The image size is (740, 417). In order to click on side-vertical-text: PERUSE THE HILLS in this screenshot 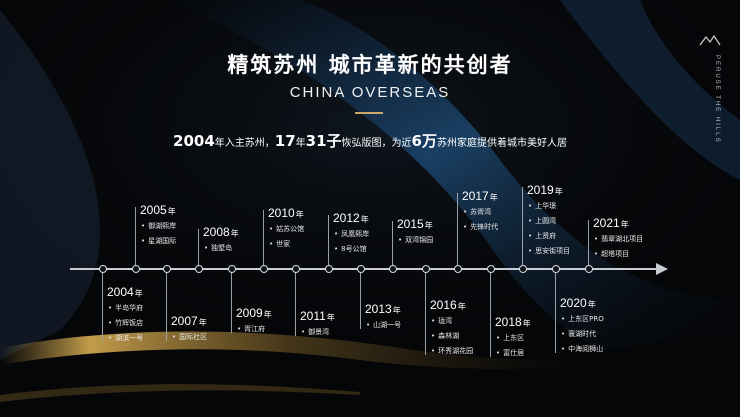, I will do `click(717, 99)`.